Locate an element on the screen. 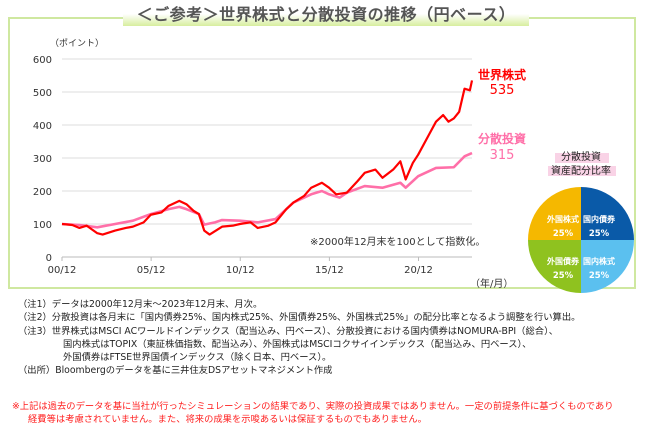 The width and height of the screenshot is (657, 445). pie-slice-label: 国内債券 is located at coordinates (599, 219).